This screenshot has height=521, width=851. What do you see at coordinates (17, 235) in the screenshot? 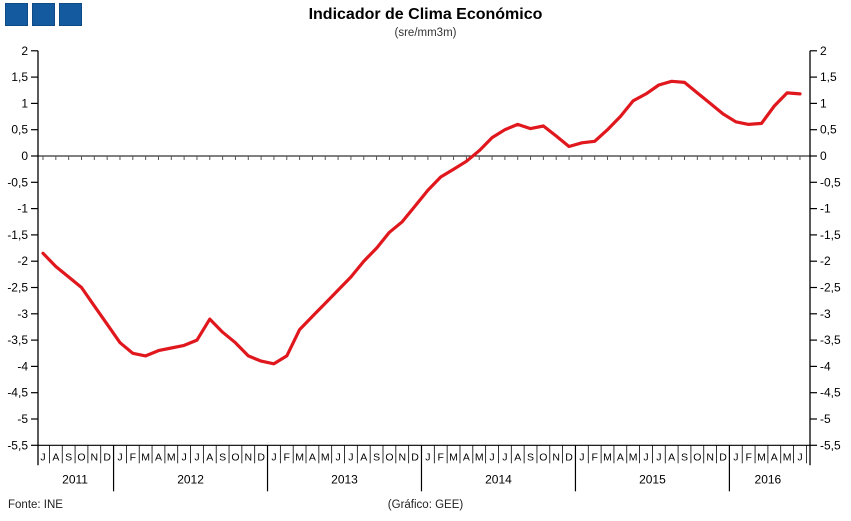
I see `y-axis-label-left: -1,5` at bounding box center [17, 235].